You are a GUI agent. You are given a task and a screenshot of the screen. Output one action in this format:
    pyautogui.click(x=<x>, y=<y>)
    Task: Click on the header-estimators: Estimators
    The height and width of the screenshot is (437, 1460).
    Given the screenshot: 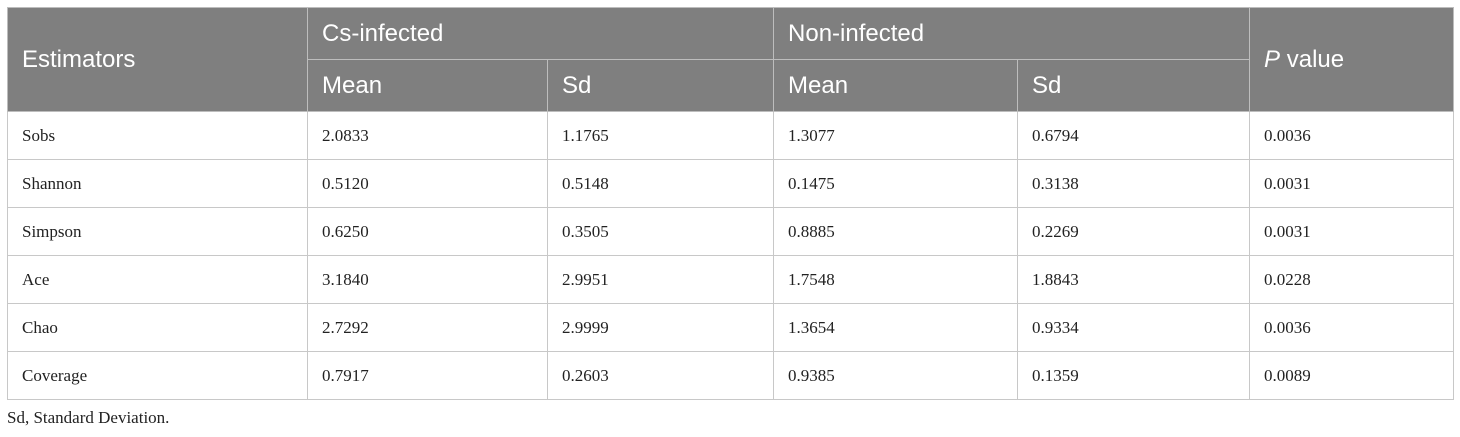 What is the action you would take?
    pyautogui.click(x=157, y=59)
    